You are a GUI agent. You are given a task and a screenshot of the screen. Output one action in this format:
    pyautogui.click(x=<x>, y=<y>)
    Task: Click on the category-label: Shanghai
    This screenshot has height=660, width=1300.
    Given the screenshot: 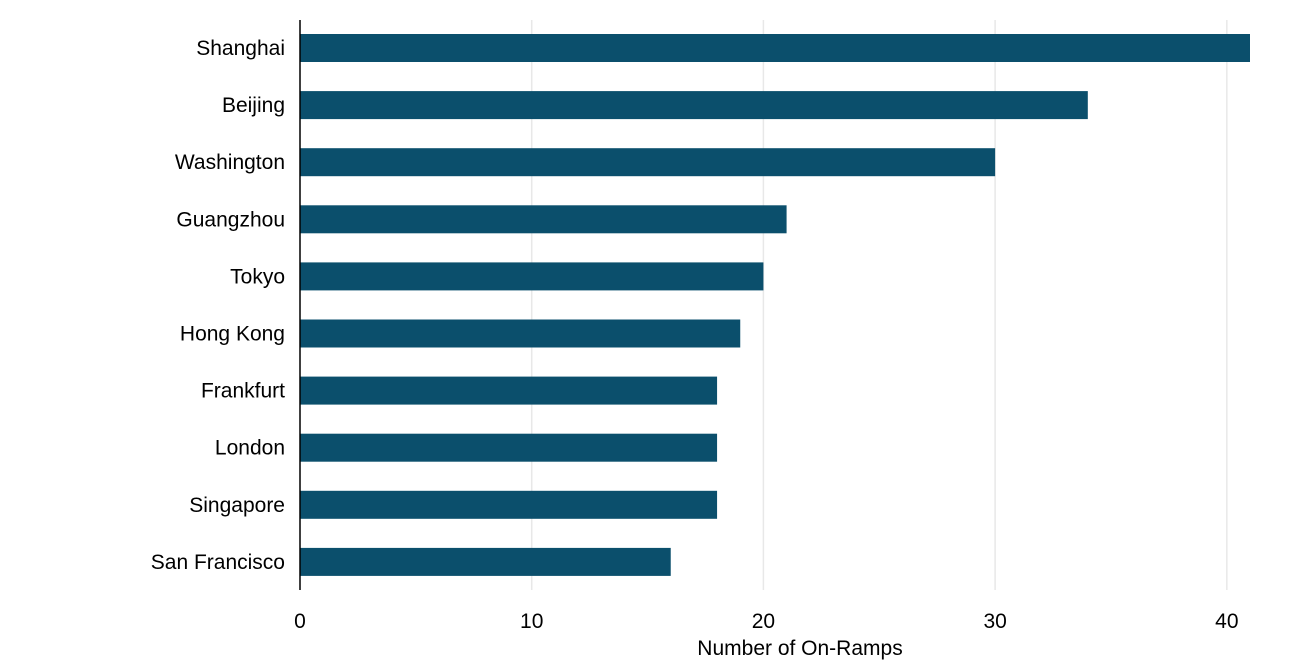 What is the action you would take?
    pyautogui.click(x=240, y=48)
    